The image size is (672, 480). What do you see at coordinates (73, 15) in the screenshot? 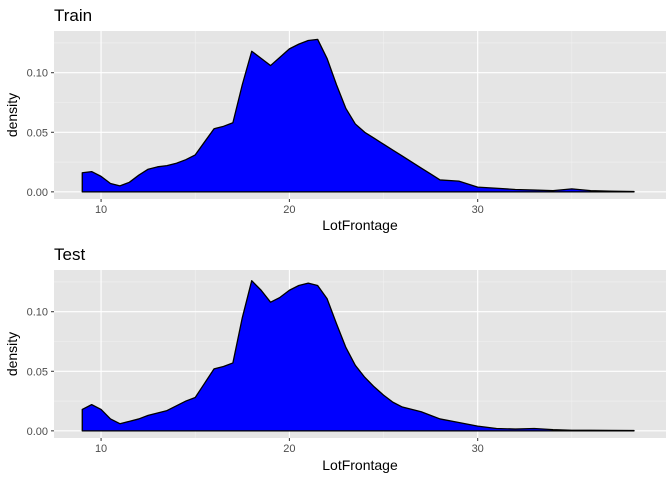
I see `chart-title: Train` at bounding box center [73, 15].